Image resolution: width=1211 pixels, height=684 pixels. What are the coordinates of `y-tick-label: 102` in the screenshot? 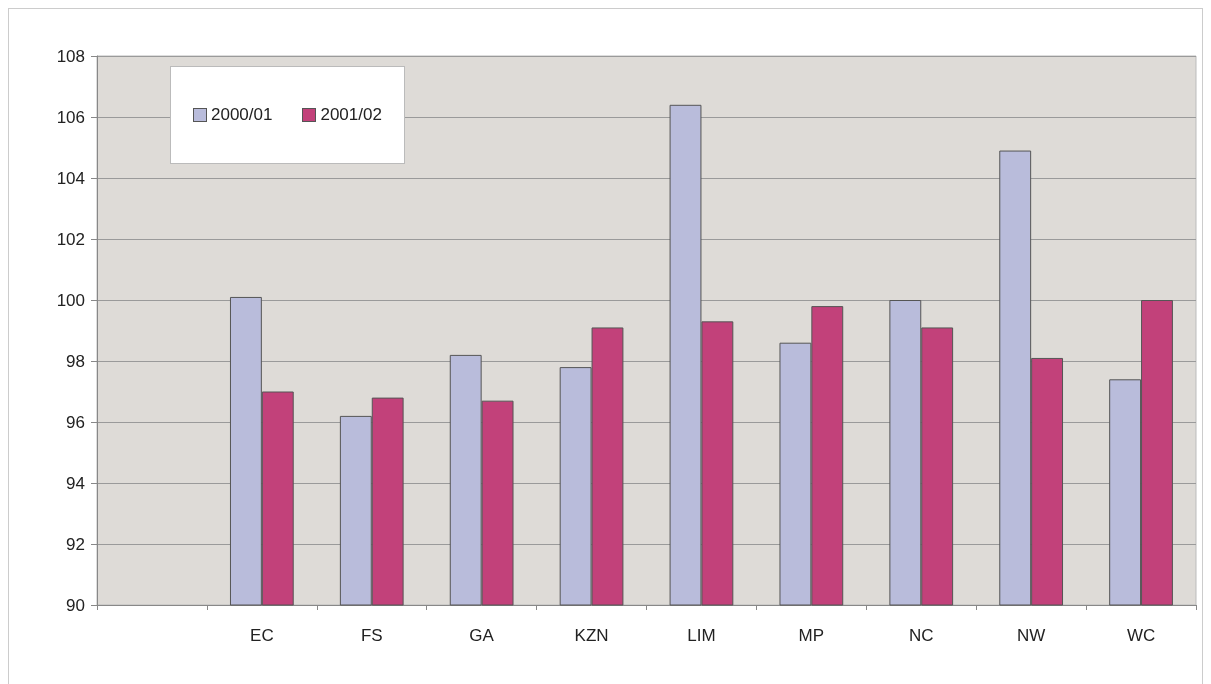 It's located at (70, 239).